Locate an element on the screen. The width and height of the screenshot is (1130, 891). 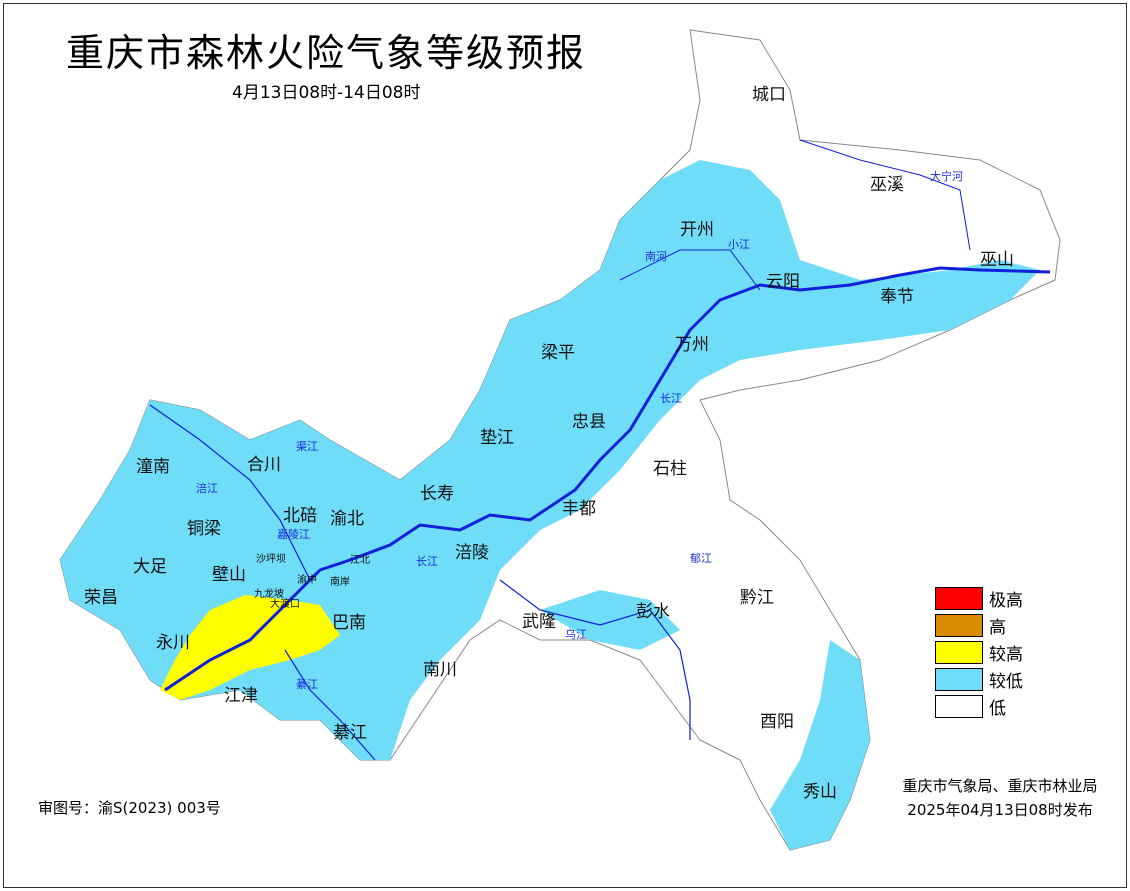
district-label: 黔江 is located at coordinates (757, 598).